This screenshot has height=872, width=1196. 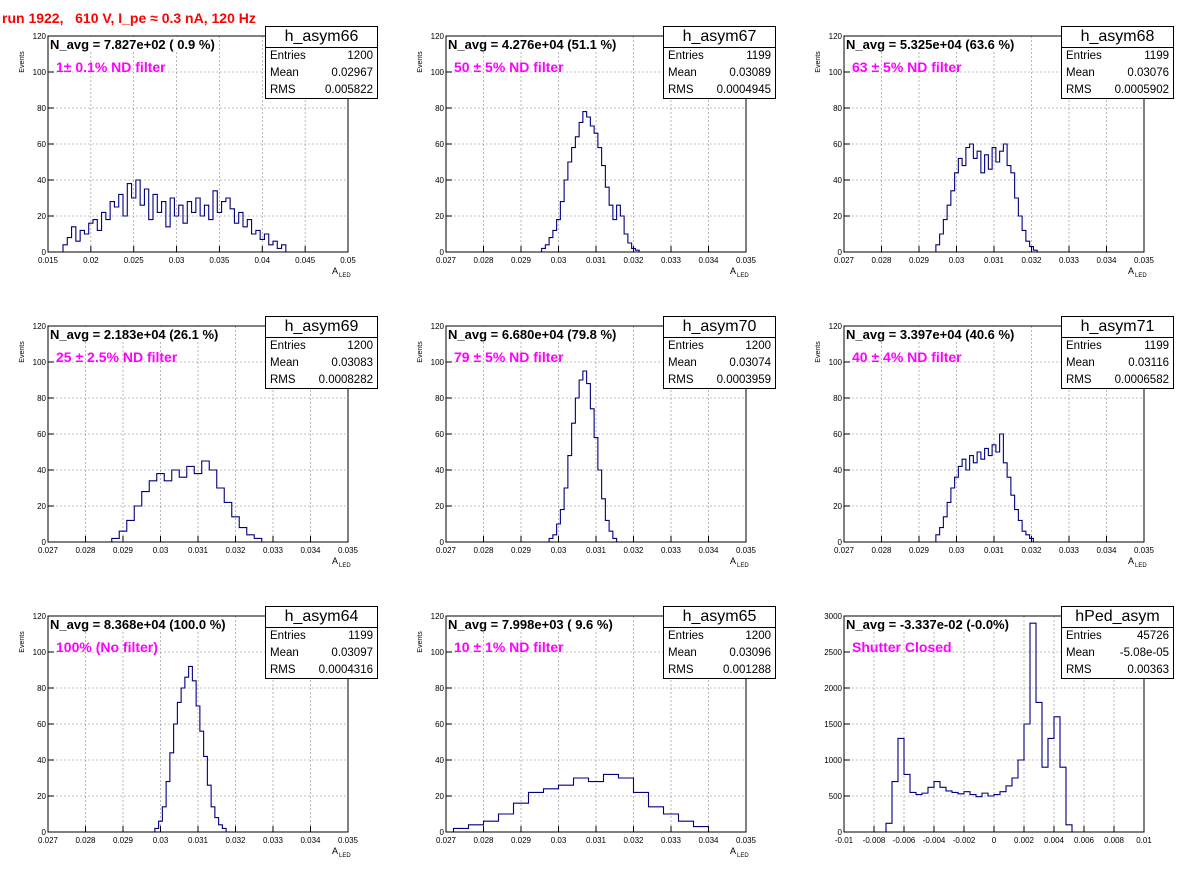 What do you see at coordinates (874, 840) in the screenshot?
I see `x-tick-label: -0.008` at bounding box center [874, 840].